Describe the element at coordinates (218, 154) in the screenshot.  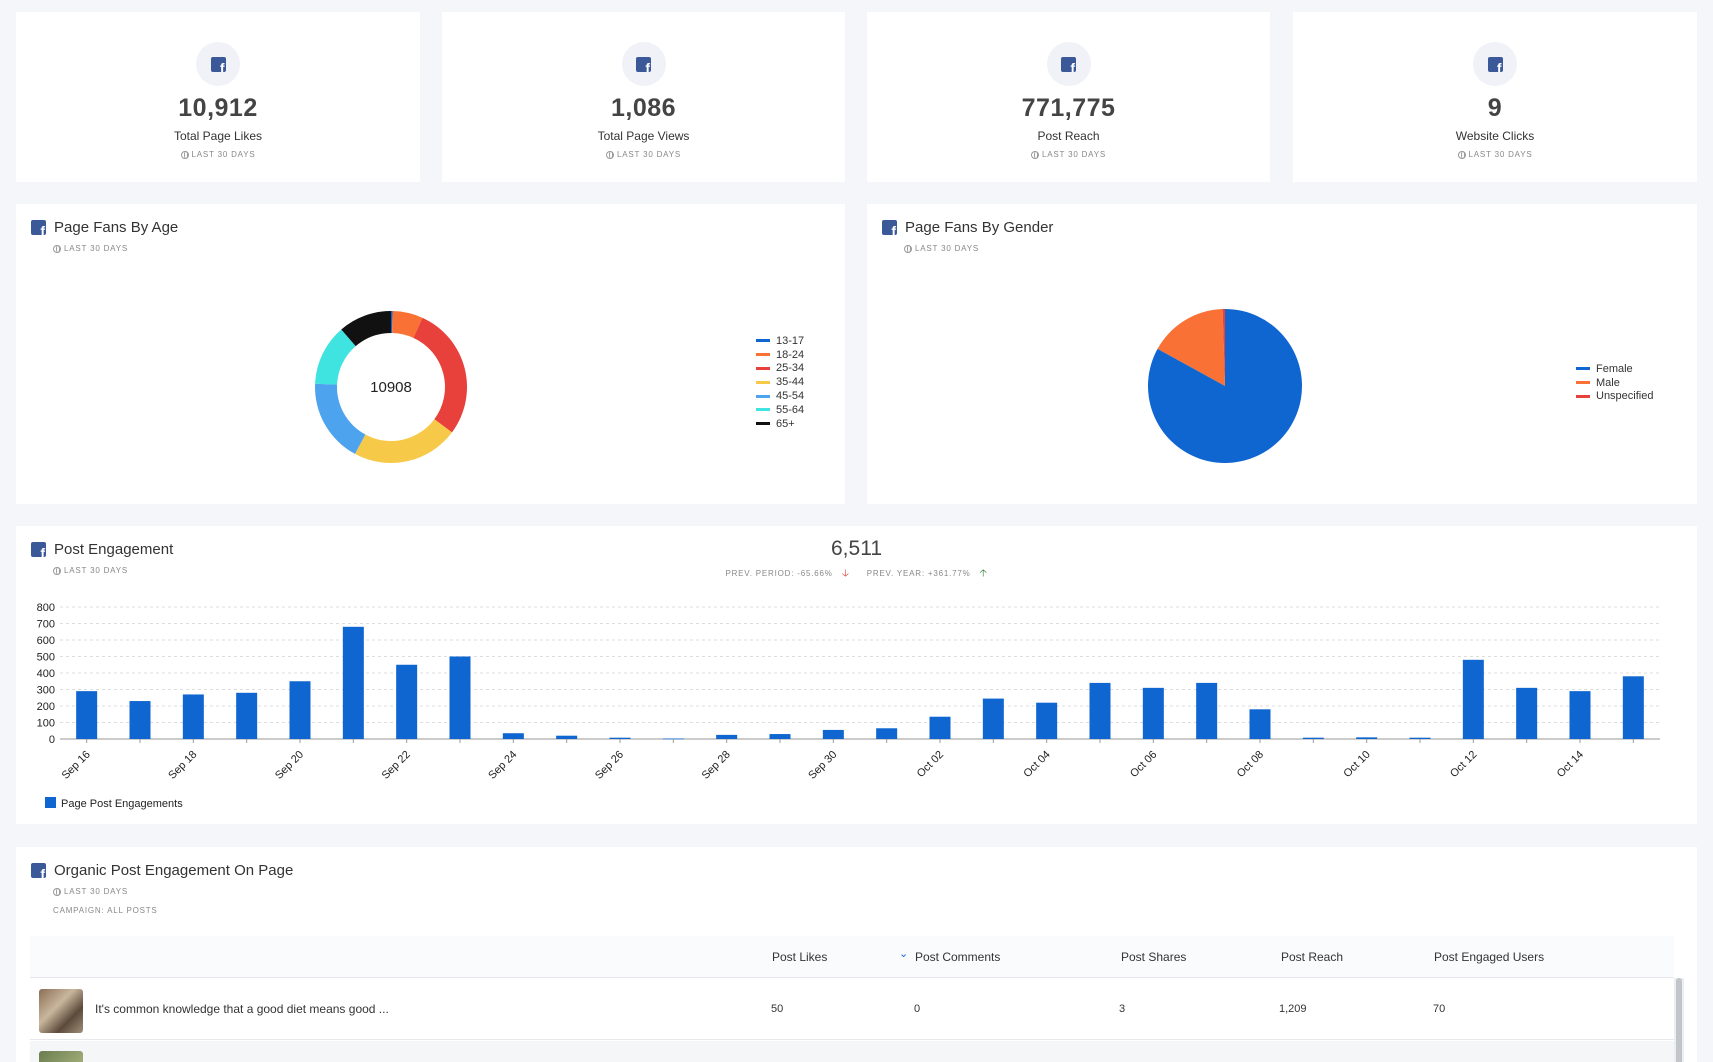
I see `kpi-period: LAST 30 DAYS` at that location.